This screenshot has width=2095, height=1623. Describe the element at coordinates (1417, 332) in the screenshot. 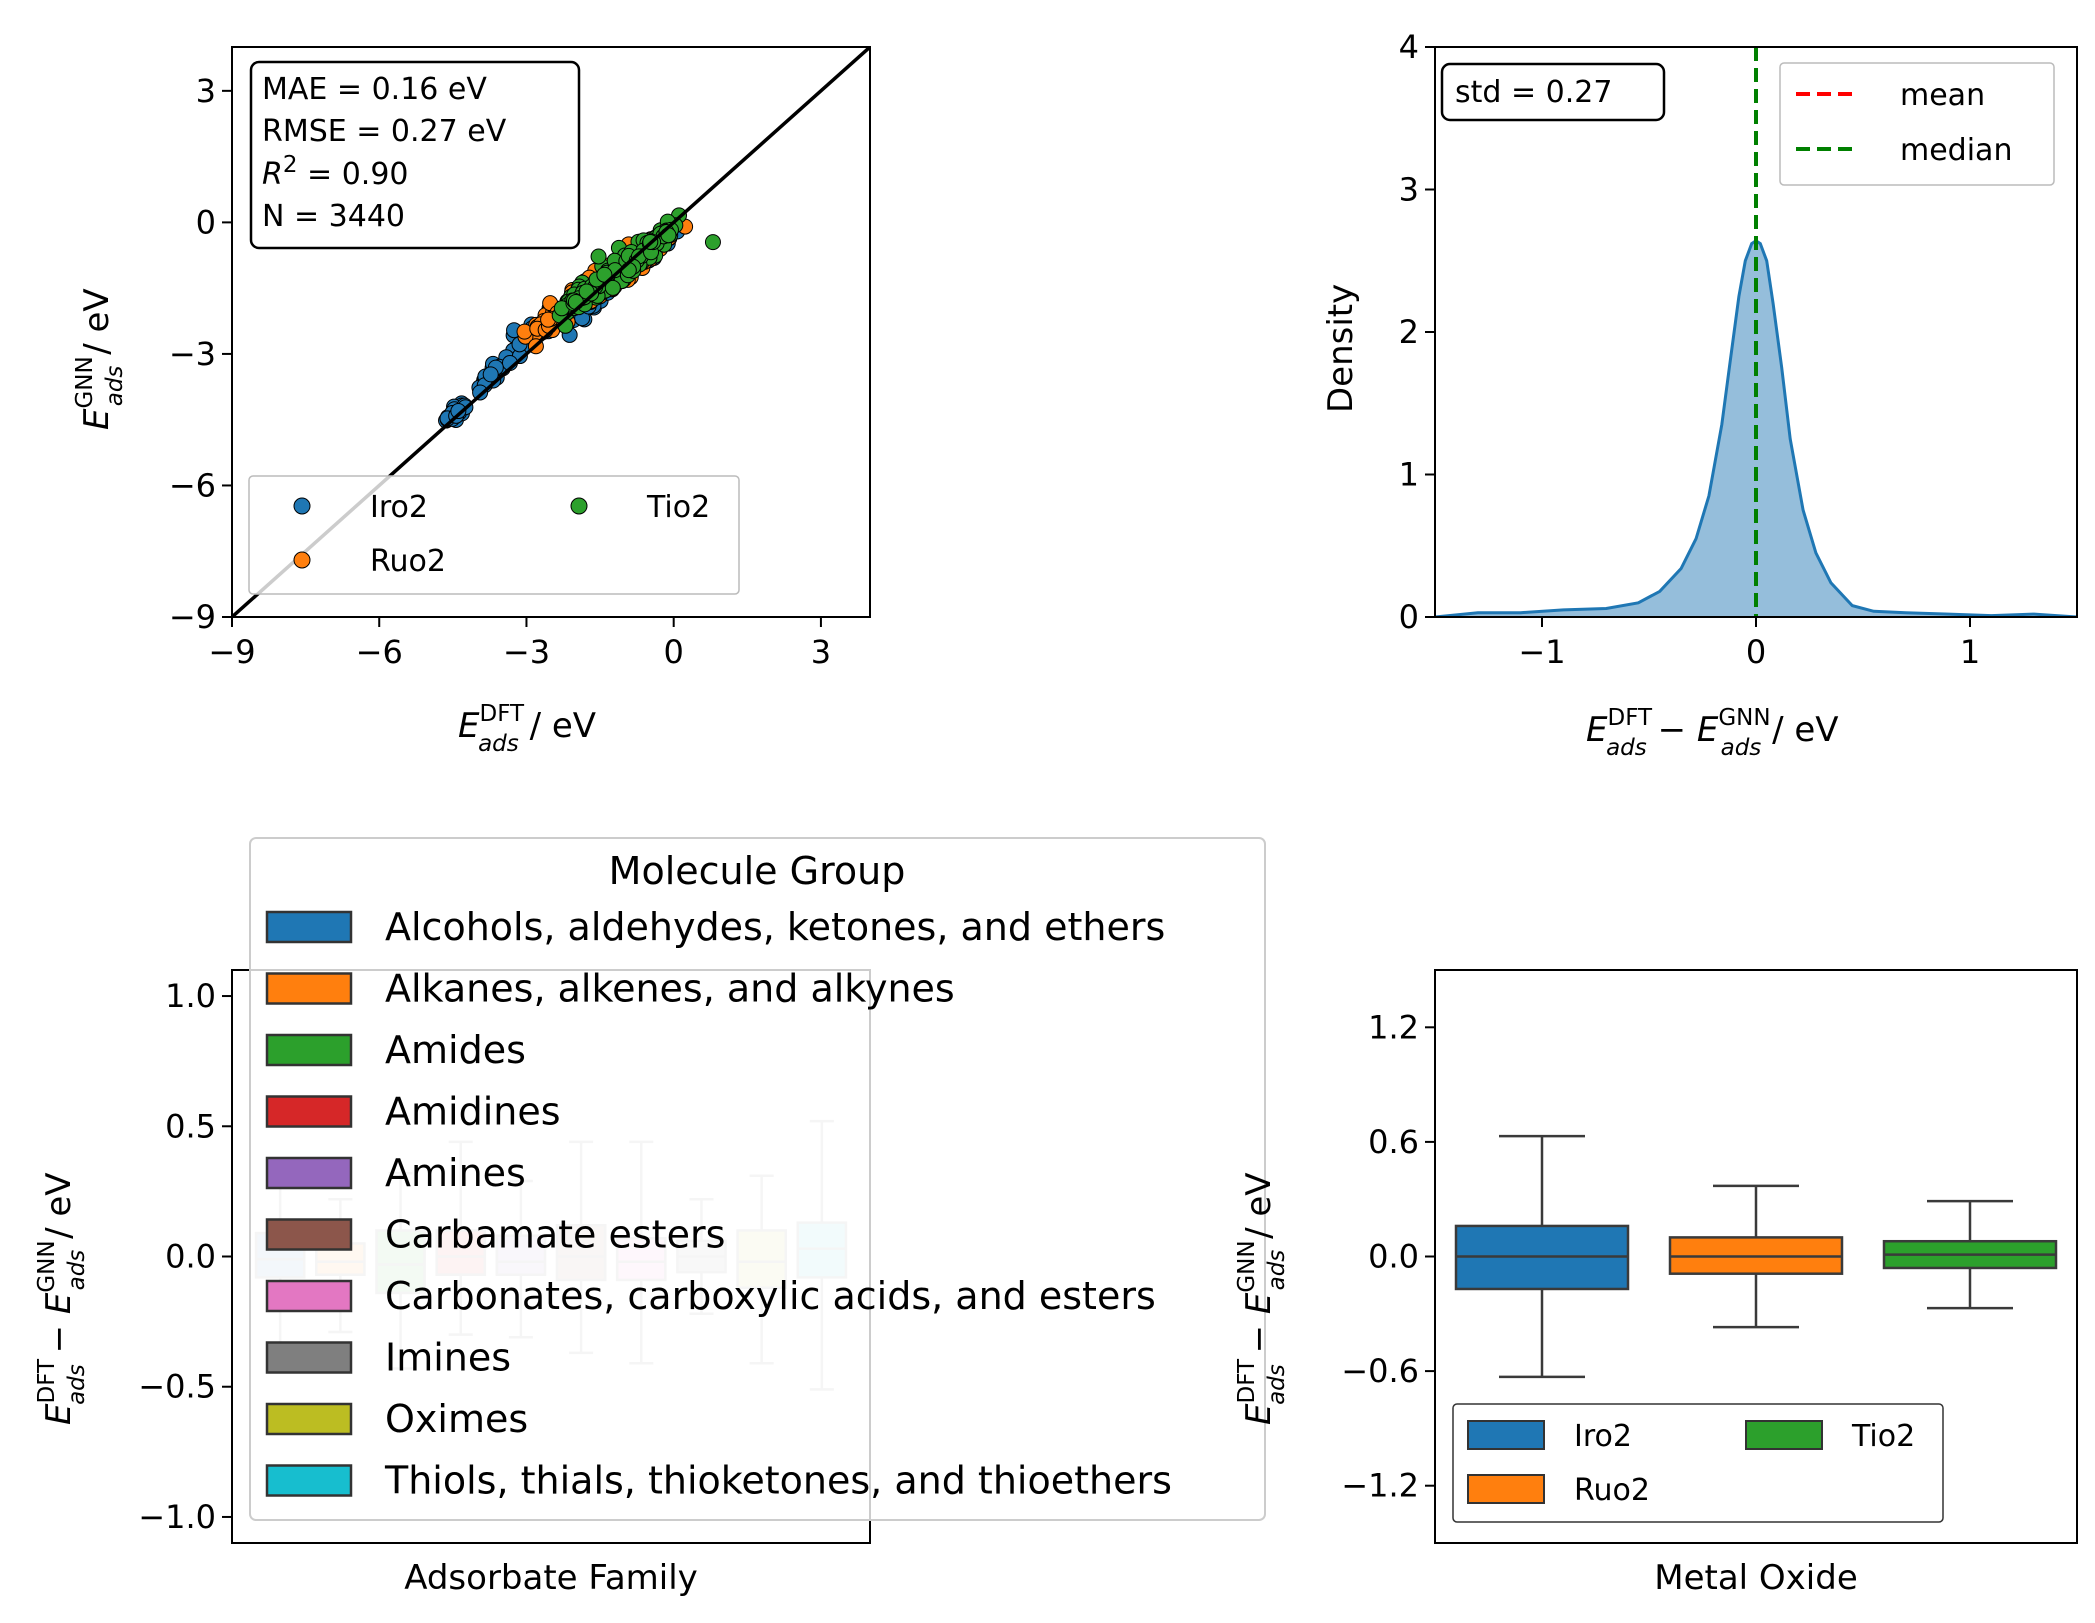

I see `density-y-ticks: 0 1 2 3 4` at that location.